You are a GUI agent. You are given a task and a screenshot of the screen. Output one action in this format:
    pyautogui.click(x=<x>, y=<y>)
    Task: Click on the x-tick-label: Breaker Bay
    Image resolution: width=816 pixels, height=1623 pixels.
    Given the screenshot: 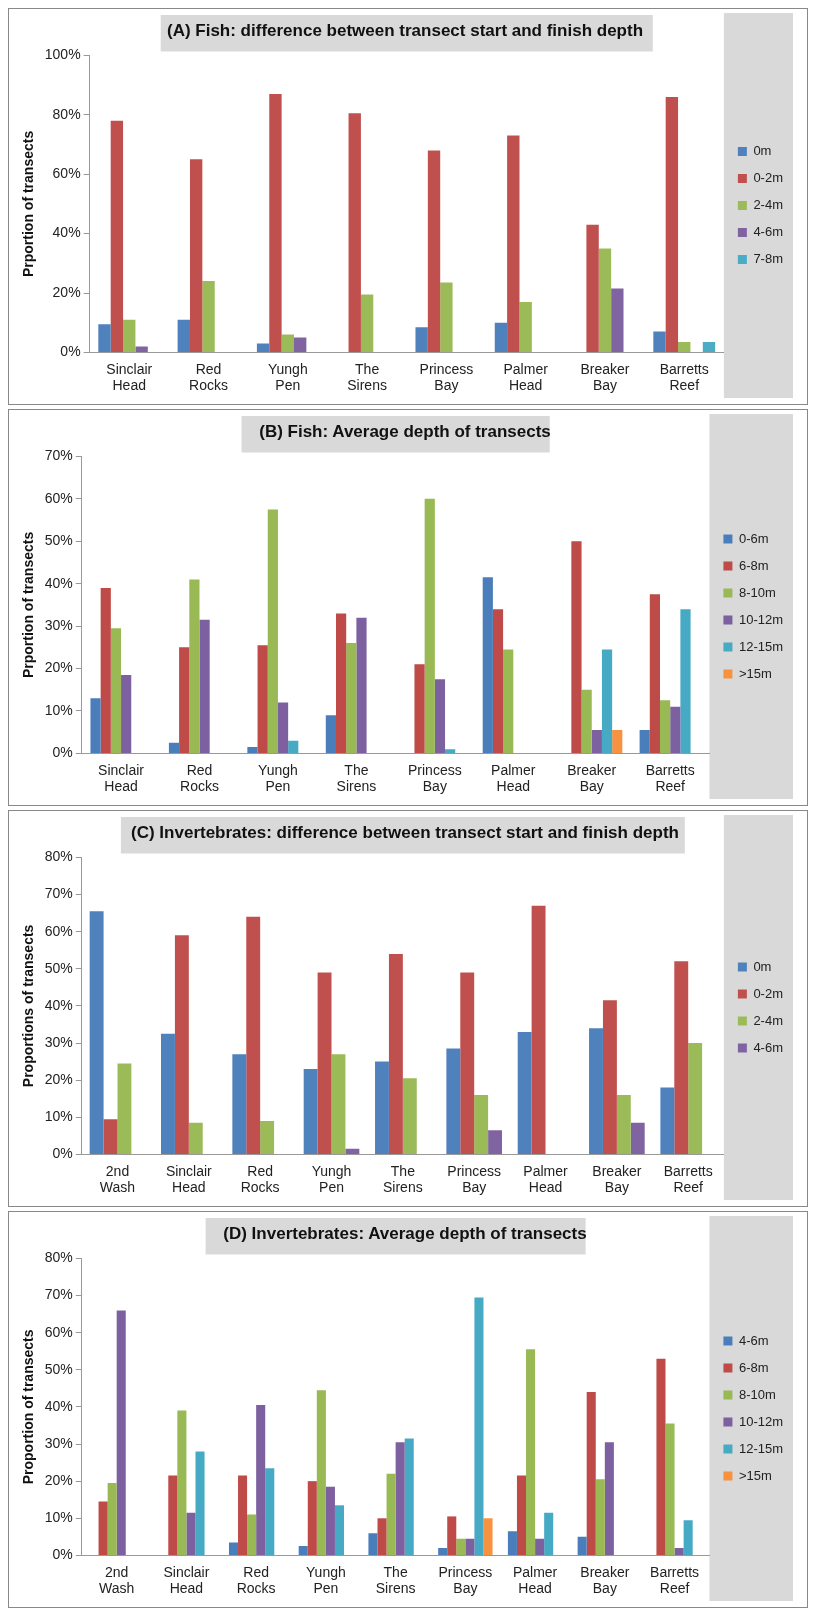 What is the action you would take?
    pyautogui.click(x=592, y=778)
    